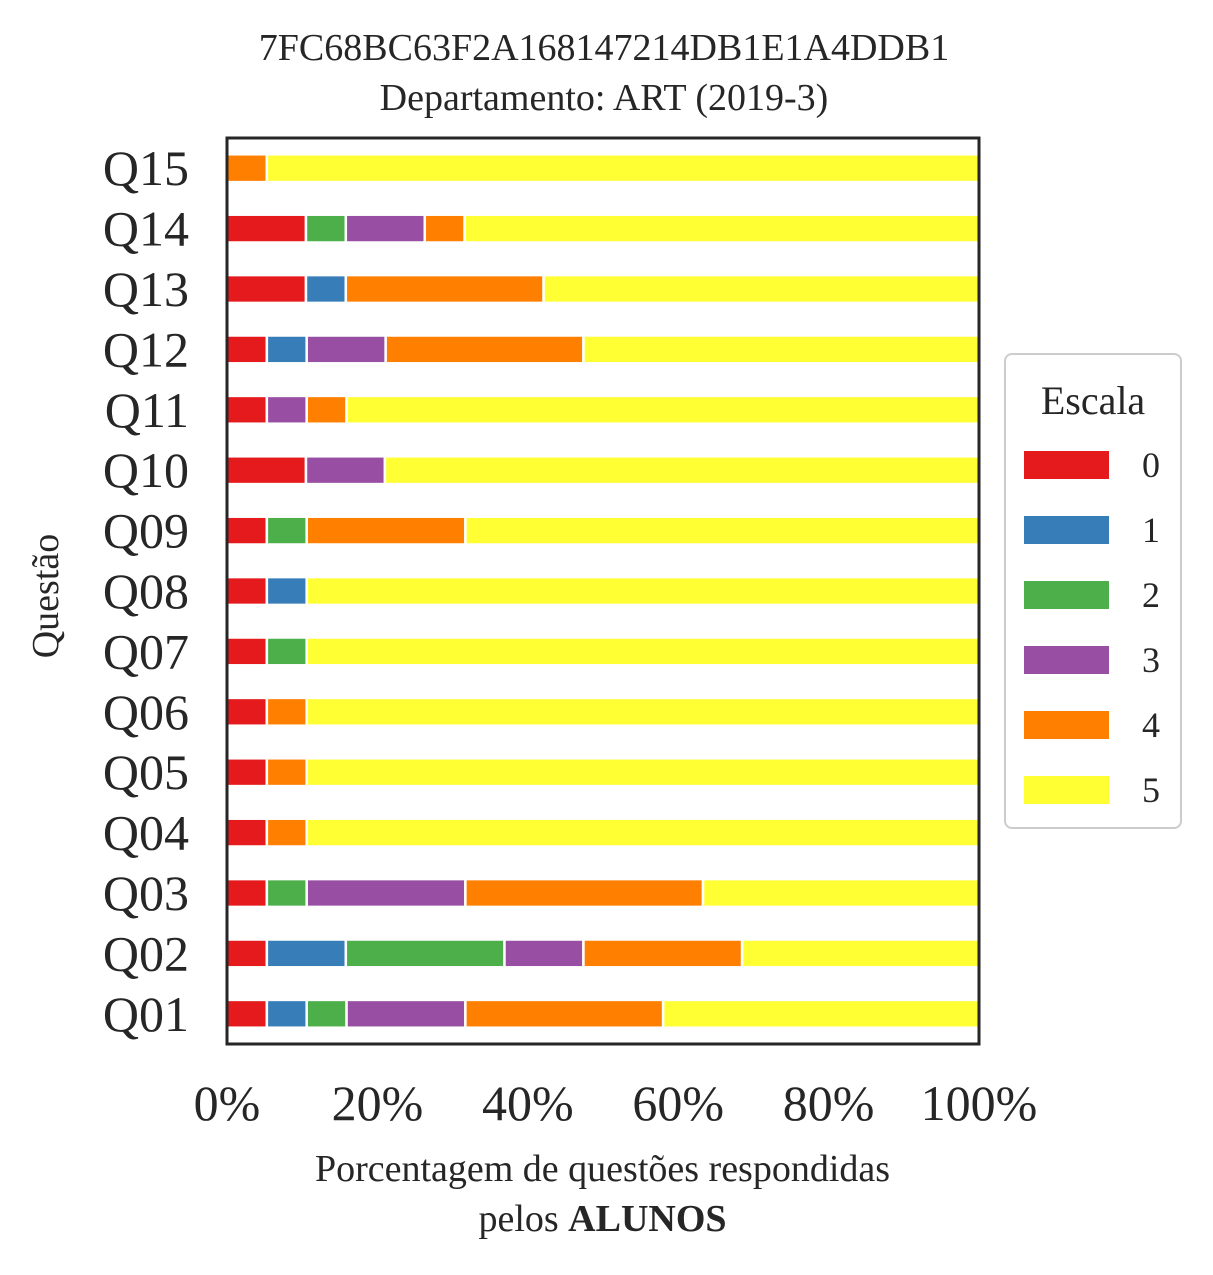 Image resolution: width=1213 pixels, height=1275 pixels. What do you see at coordinates (1097, 595) in the screenshot?
I see `legend-item-2: 2` at bounding box center [1097, 595].